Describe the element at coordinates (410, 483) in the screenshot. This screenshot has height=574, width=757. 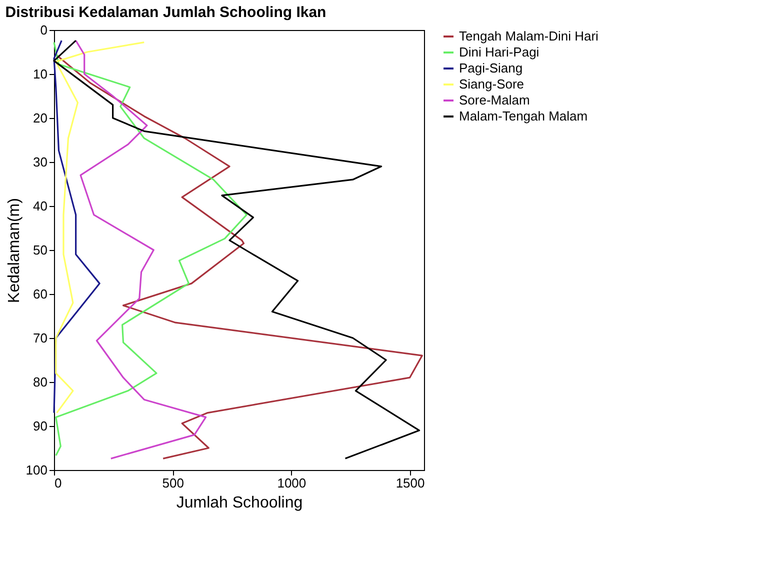
I see `x-tick-label: 1500` at that location.